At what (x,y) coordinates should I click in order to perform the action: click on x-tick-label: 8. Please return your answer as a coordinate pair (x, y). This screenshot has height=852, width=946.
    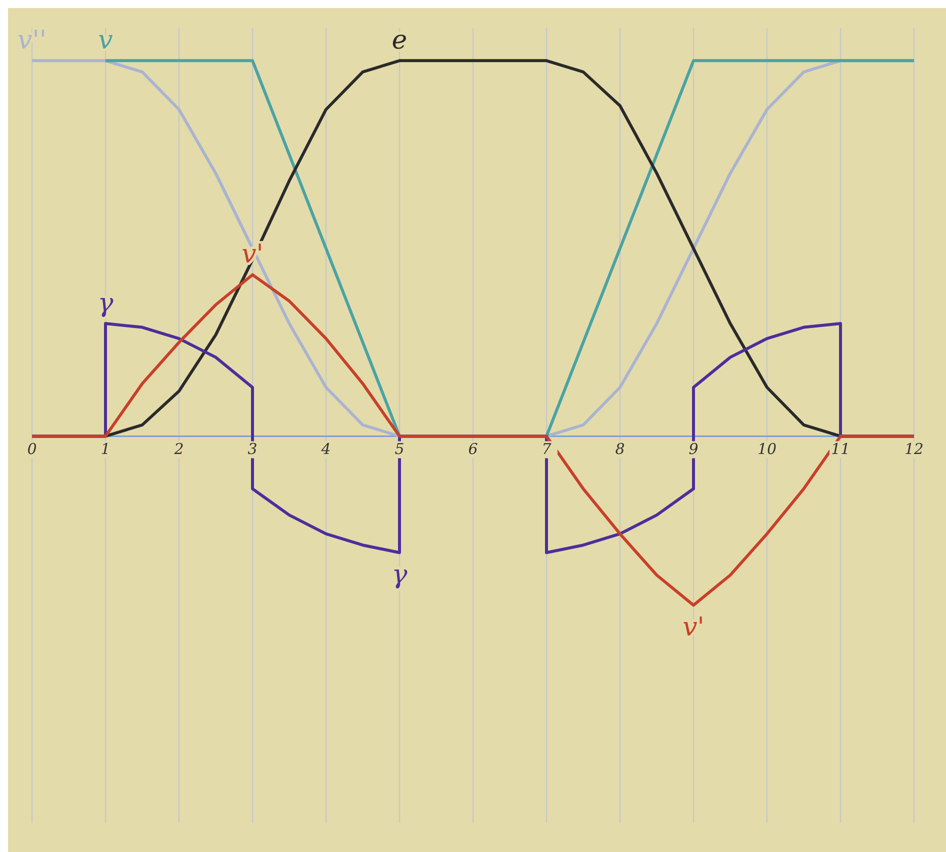
    Looking at the image, I should click on (620, 449).